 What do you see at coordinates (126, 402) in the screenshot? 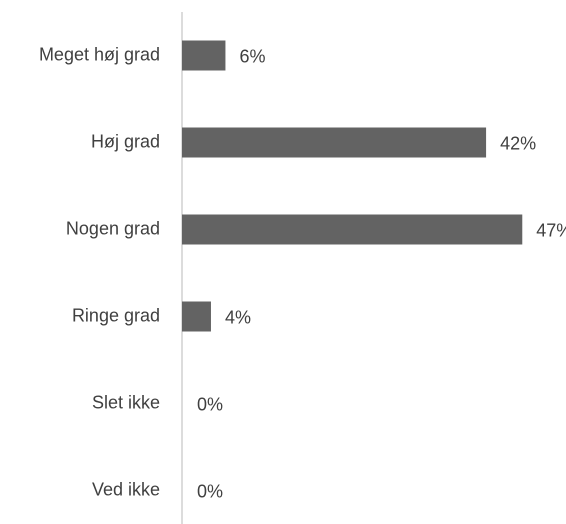
I see `y-tick-label: Slet ikke` at bounding box center [126, 402].